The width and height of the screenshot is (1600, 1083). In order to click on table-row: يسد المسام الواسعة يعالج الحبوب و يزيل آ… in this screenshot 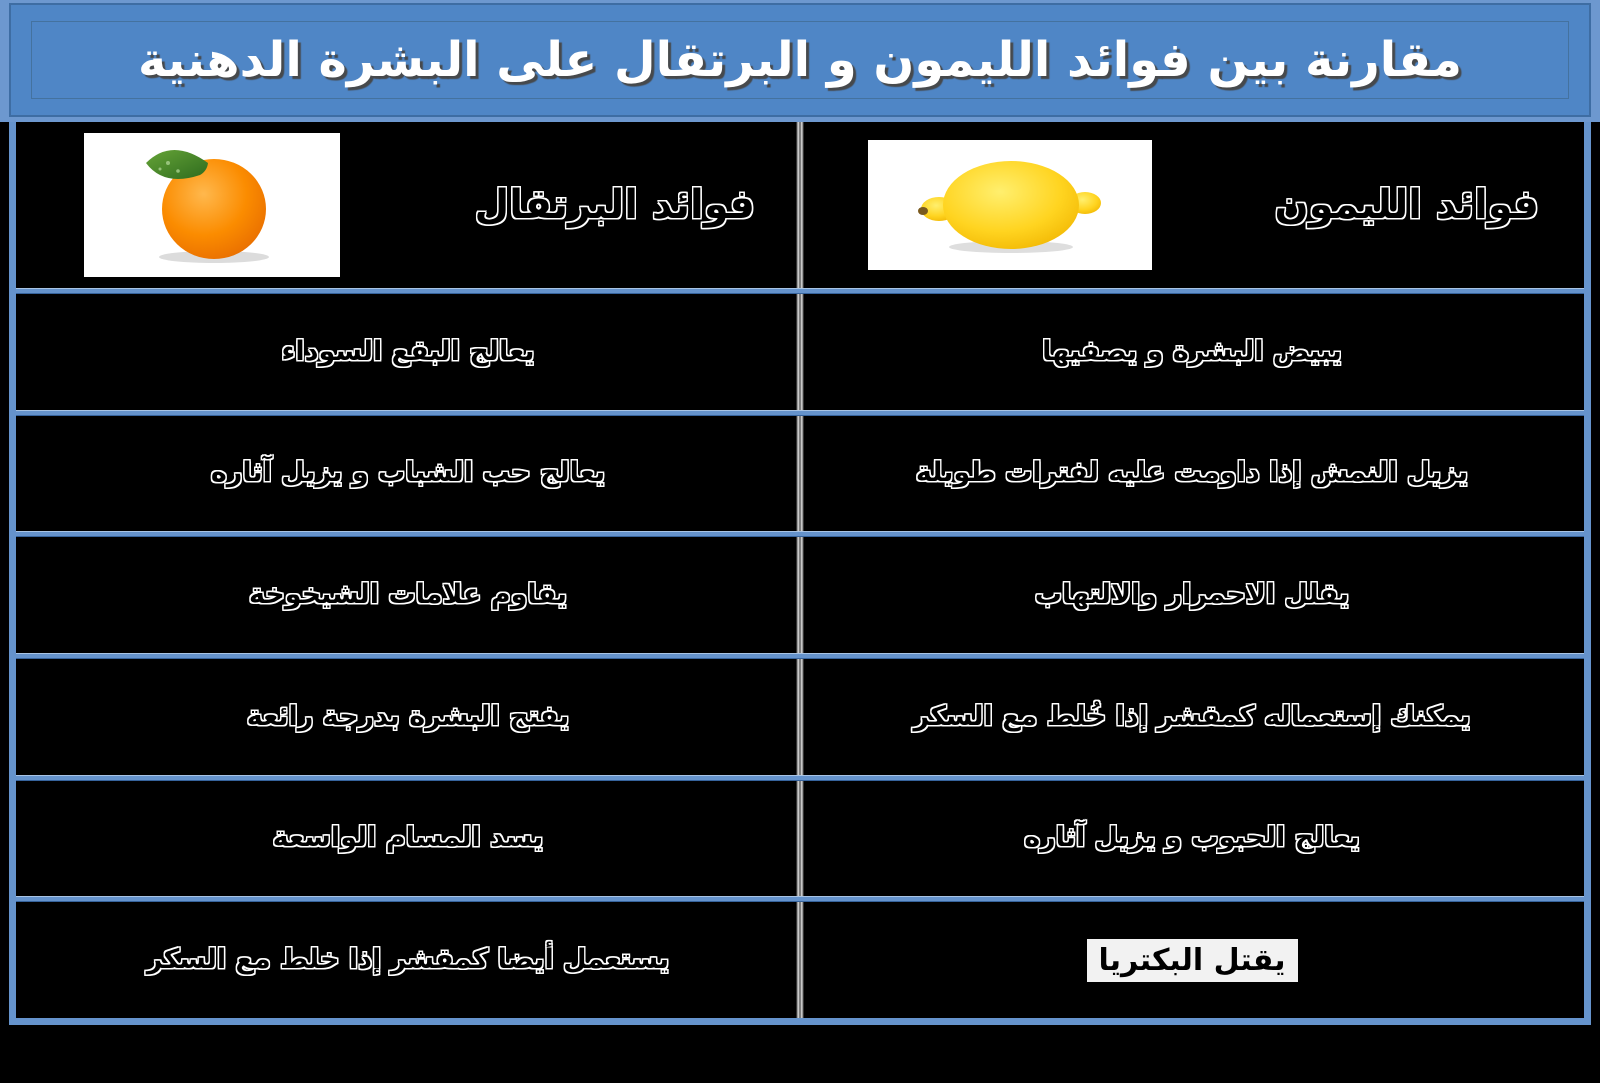, I will do `click(800, 839)`.